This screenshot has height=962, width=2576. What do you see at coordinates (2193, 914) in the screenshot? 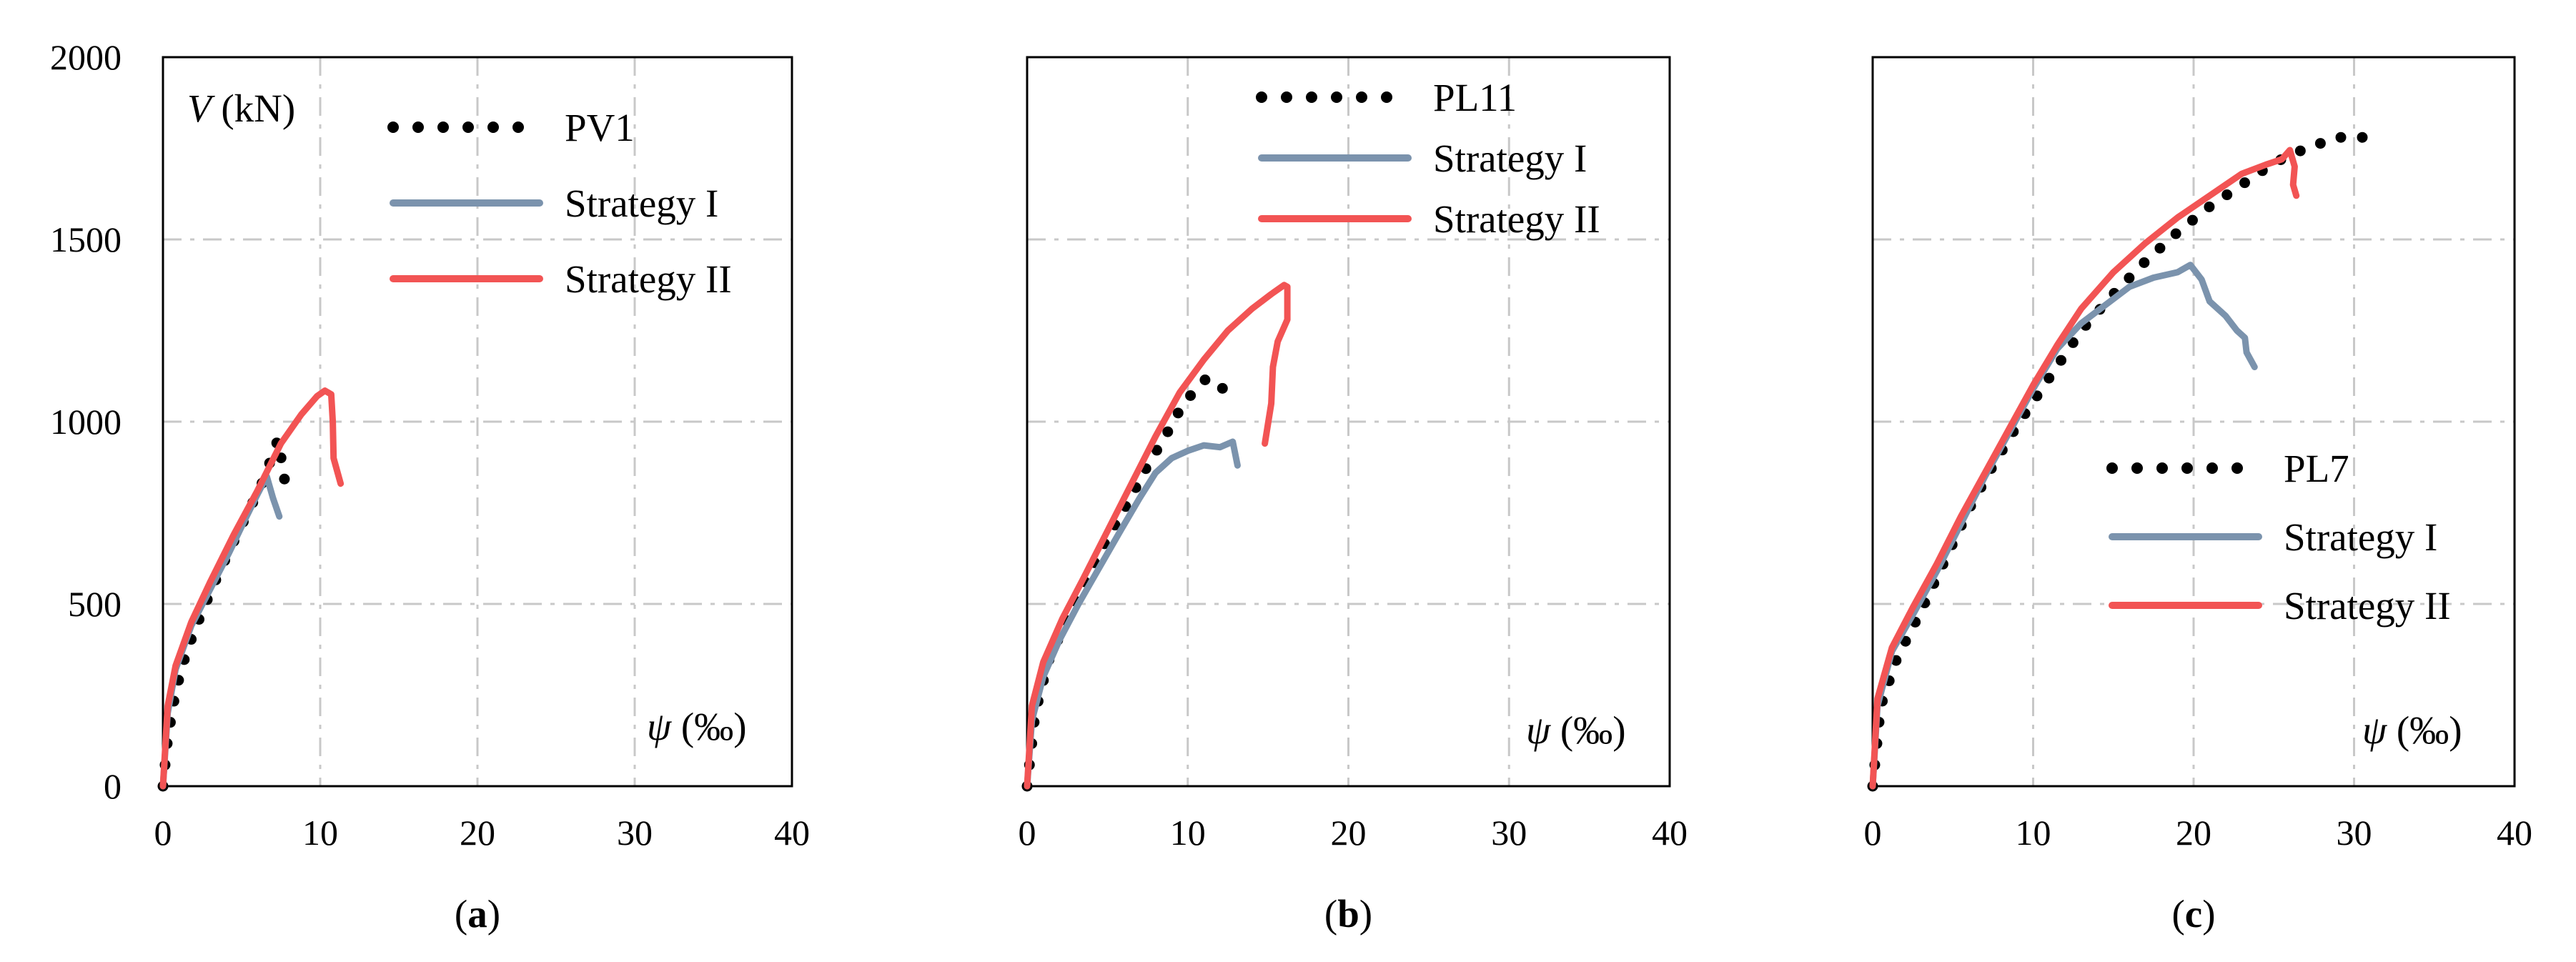
I see `panel-caption: (c)` at bounding box center [2193, 914].